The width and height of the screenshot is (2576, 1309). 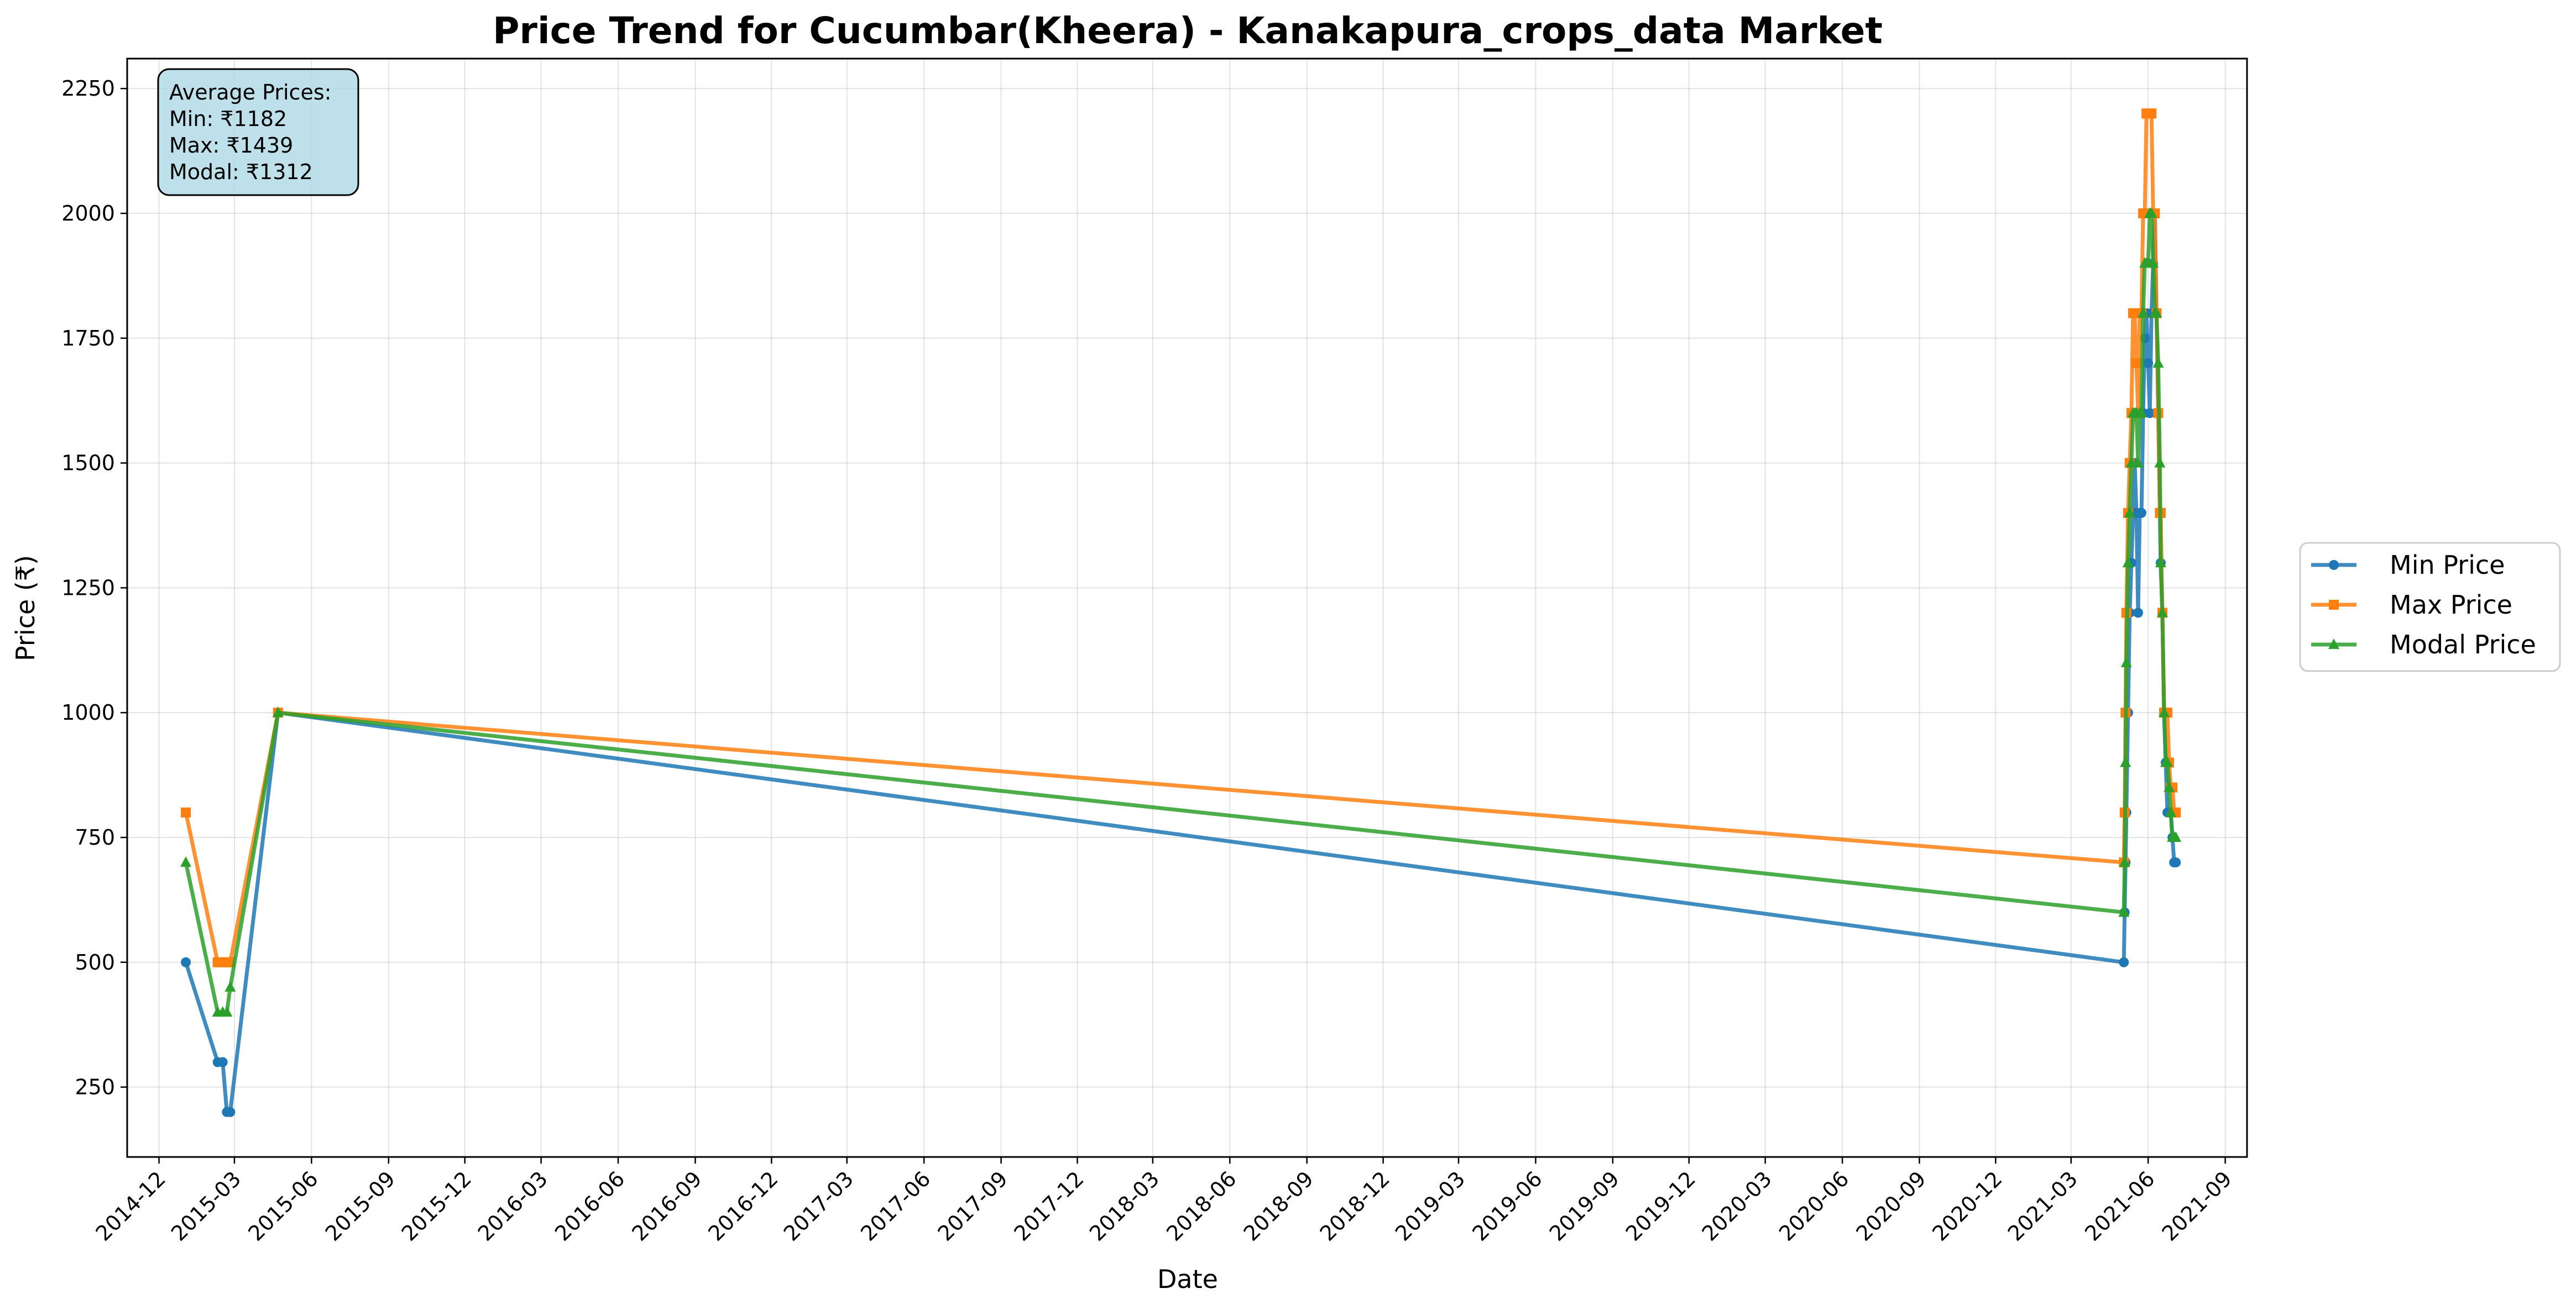 What do you see at coordinates (1187, 1279) in the screenshot?
I see `x-axis-label: Date` at bounding box center [1187, 1279].